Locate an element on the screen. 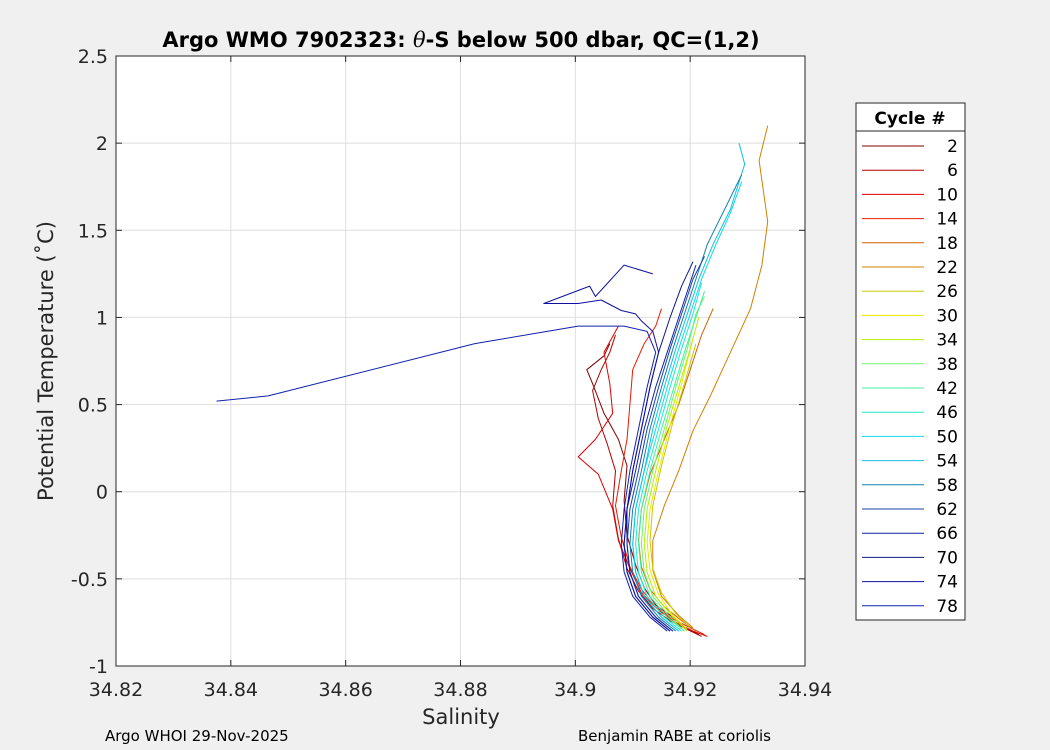 Image resolution: width=1050 pixels, height=750 pixels. x-tick-label: 34.86 is located at coordinates (345, 690).